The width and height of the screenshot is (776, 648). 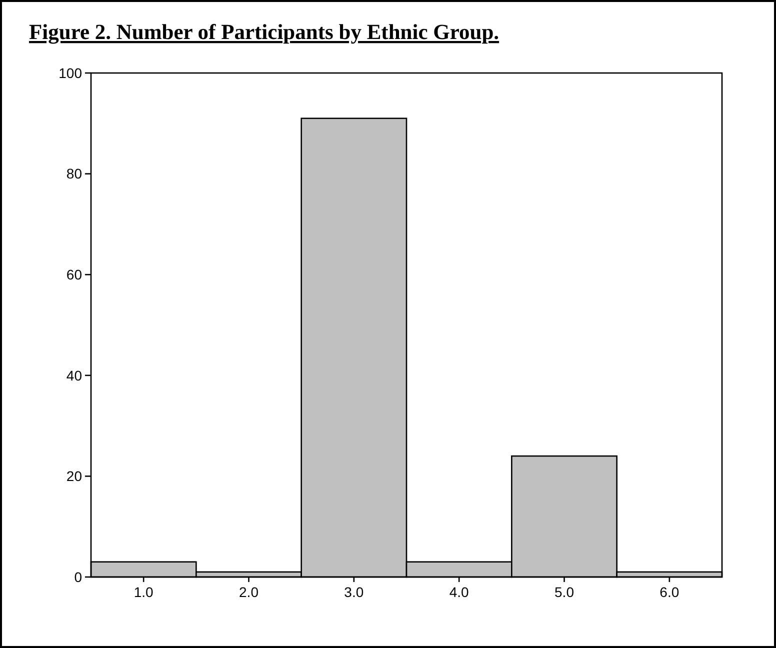 What do you see at coordinates (249, 592) in the screenshot?
I see `x-tick-label: 2.0` at bounding box center [249, 592].